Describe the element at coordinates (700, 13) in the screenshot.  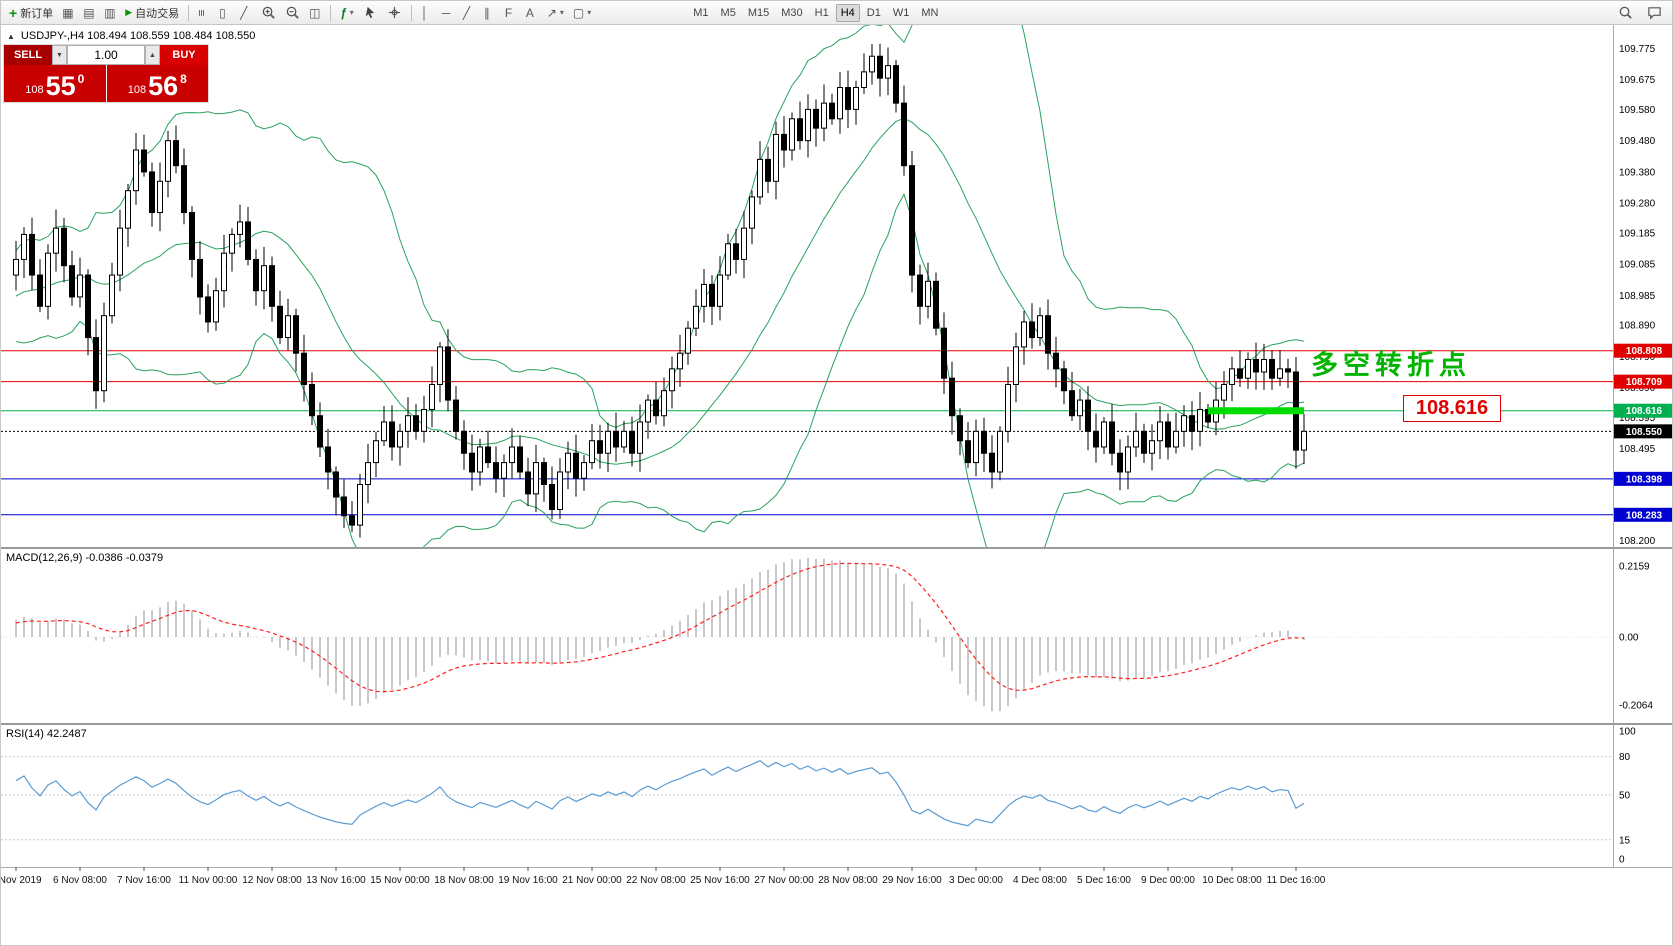
I see `timeframe-m1-button: M1` at that location.